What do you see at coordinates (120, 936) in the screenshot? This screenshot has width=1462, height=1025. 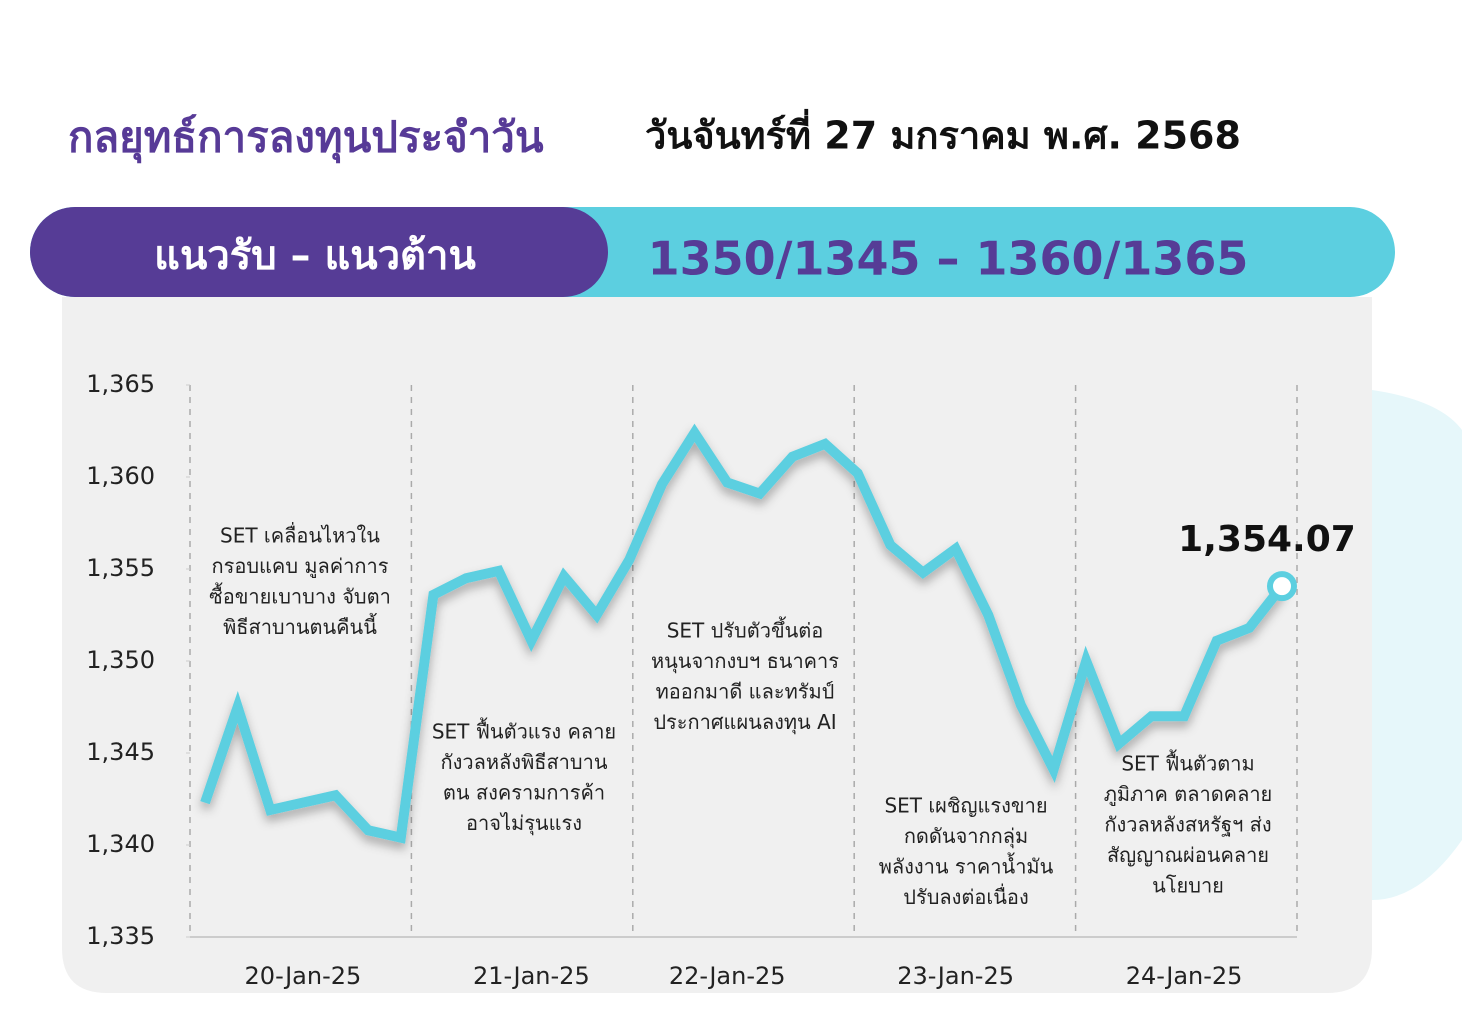 I see `y-tick-label: 1,335` at bounding box center [120, 936].